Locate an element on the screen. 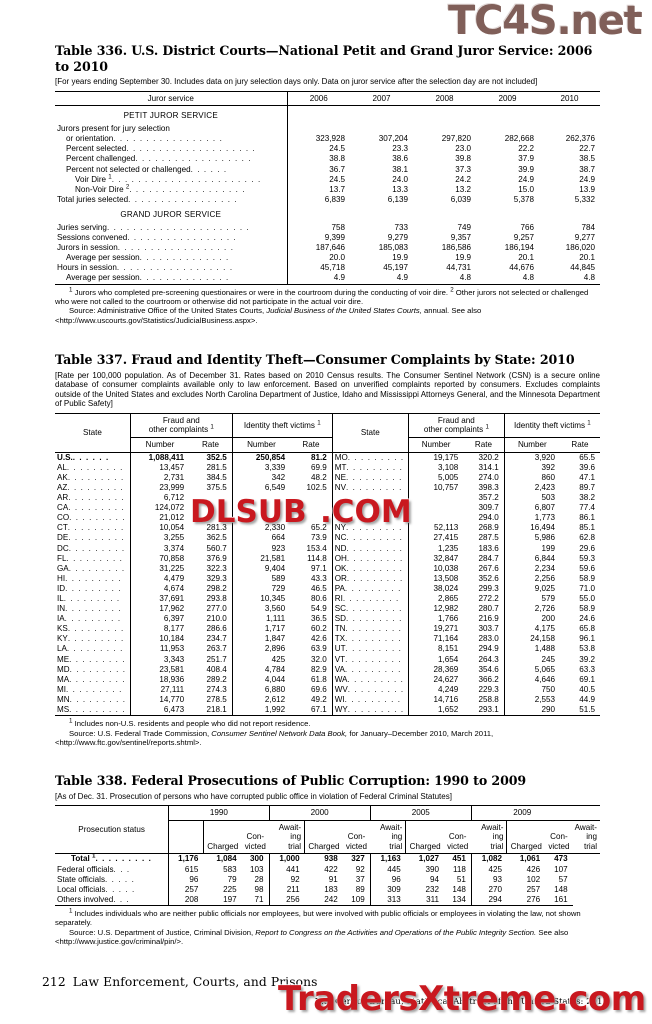 The image size is (652, 1024). state-label-left: FL. . . . . . . . . is located at coordinates (93, 558).